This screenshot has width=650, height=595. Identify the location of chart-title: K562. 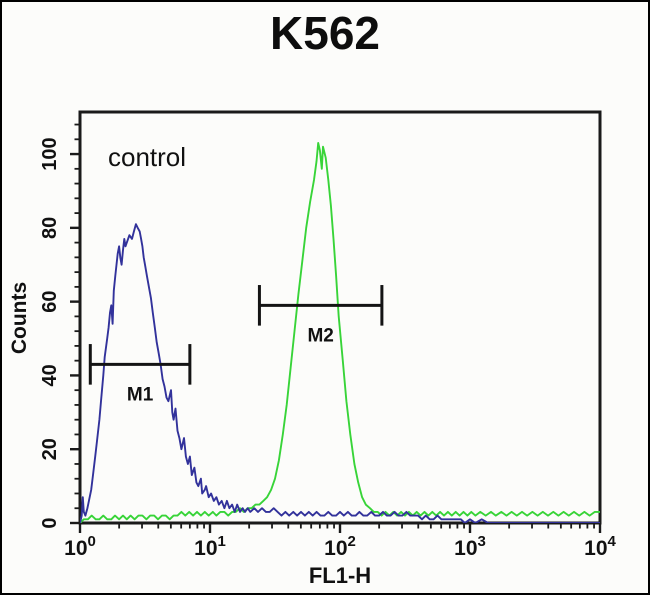
(325, 33).